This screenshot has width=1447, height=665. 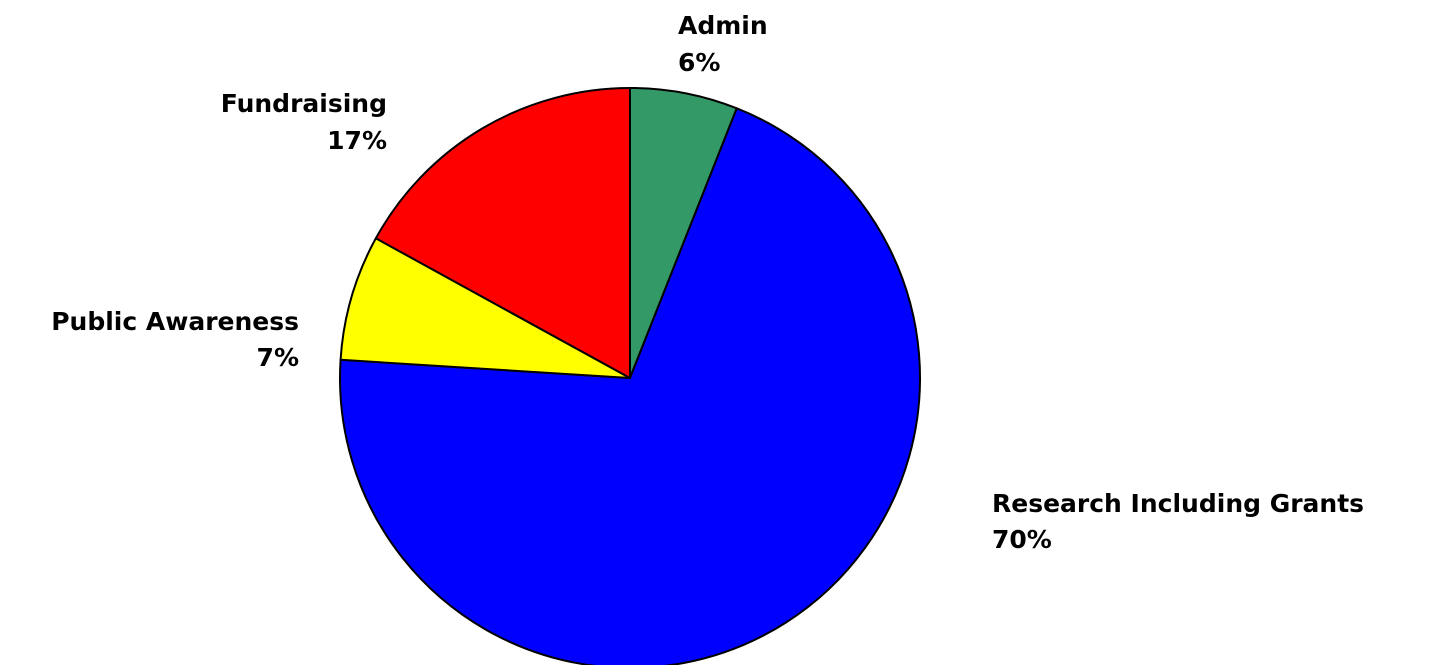 I want to click on slice-label-admin: Admin, so click(x=723, y=25).